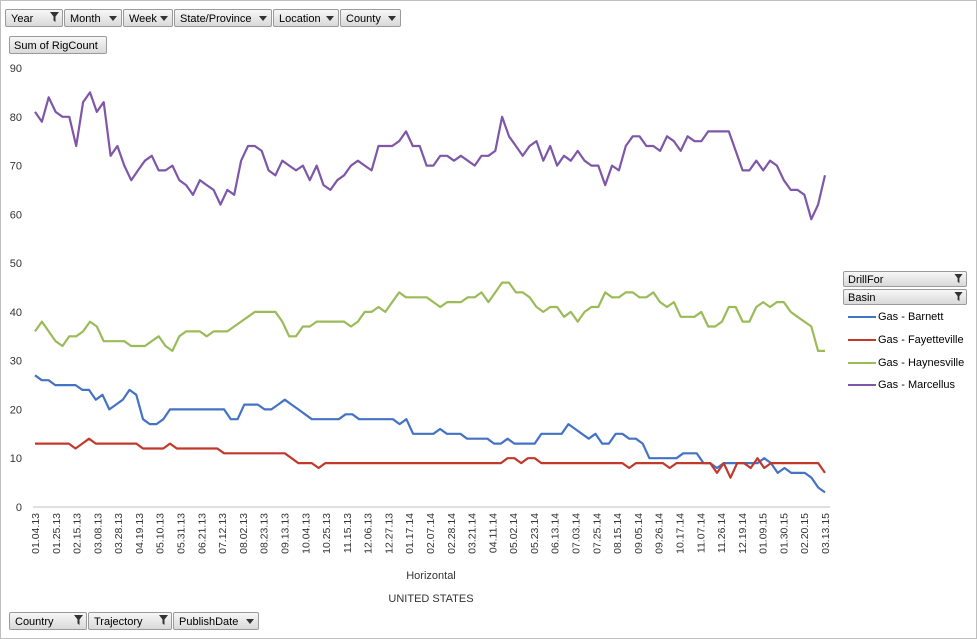 The height and width of the screenshot is (639, 977). Describe the element at coordinates (118, 622) in the screenshot. I see `trajectory-filter-label: Trajectory` at that location.